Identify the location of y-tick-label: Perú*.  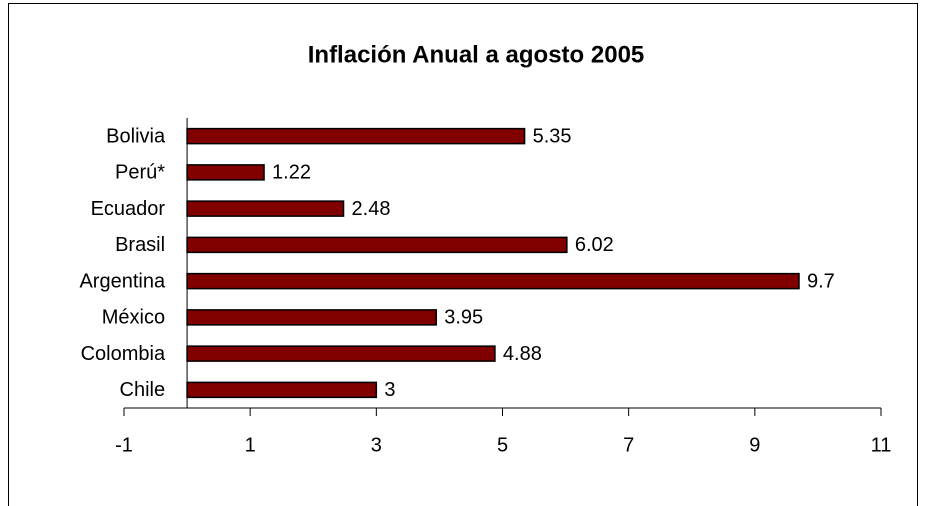
(140, 173).